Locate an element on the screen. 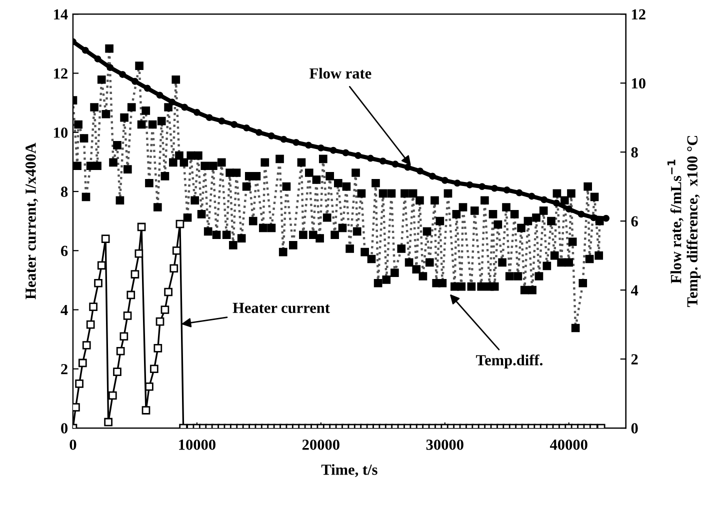 The width and height of the screenshot is (719, 511). x-tick-label: 10000 is located at coordinates (197, 445).